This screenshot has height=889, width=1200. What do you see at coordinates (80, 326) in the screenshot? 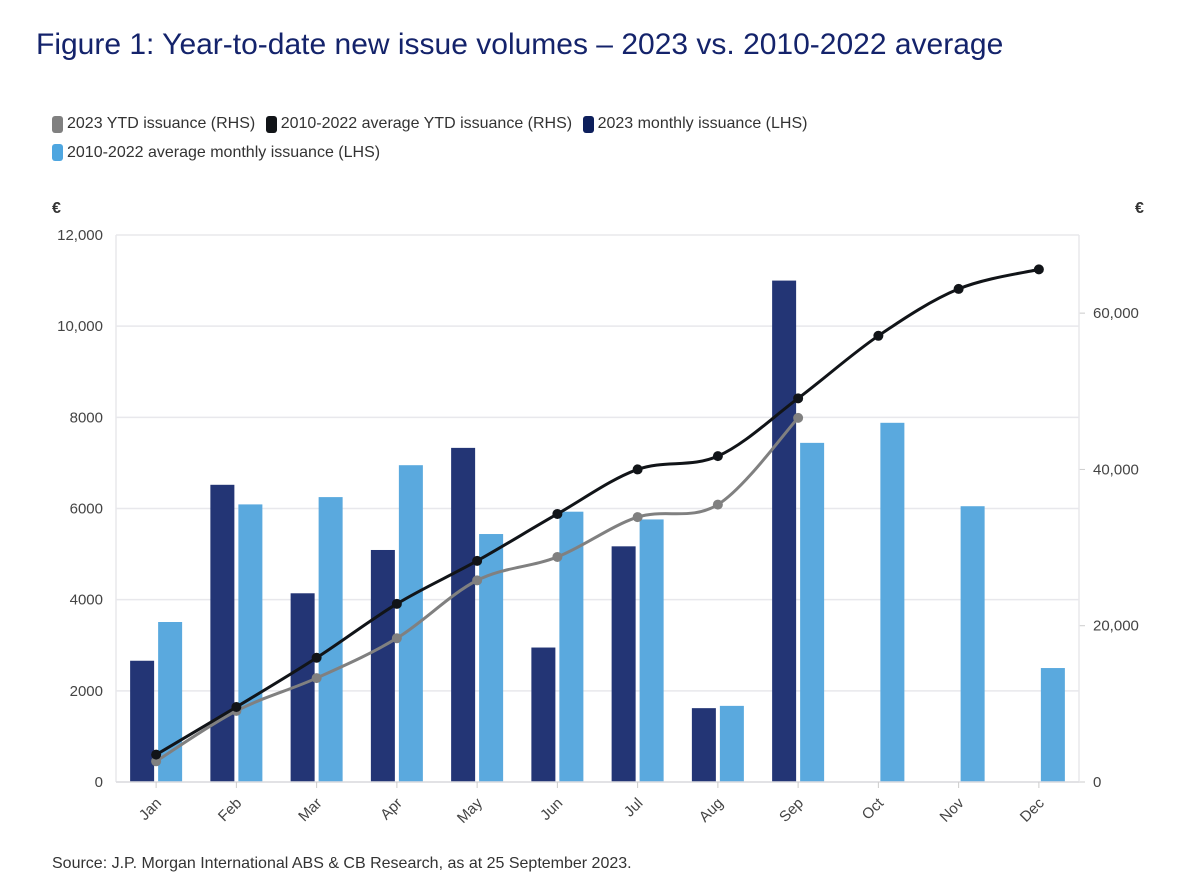
I see `left-tick-label: 10,000` at bounding box center [80, 326].